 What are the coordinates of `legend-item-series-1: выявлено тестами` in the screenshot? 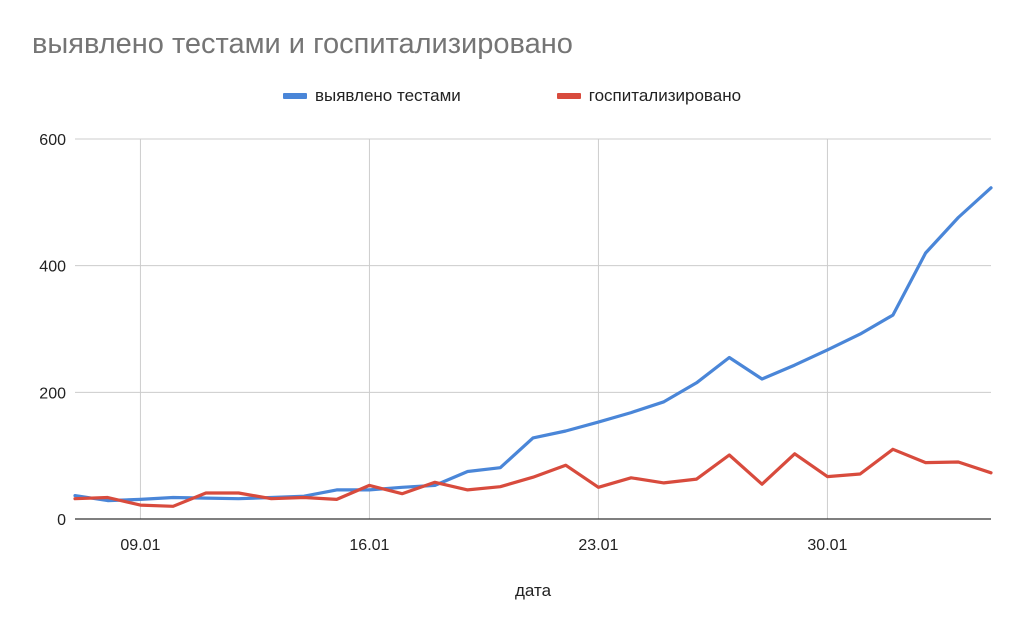 It's located at (371, 96).